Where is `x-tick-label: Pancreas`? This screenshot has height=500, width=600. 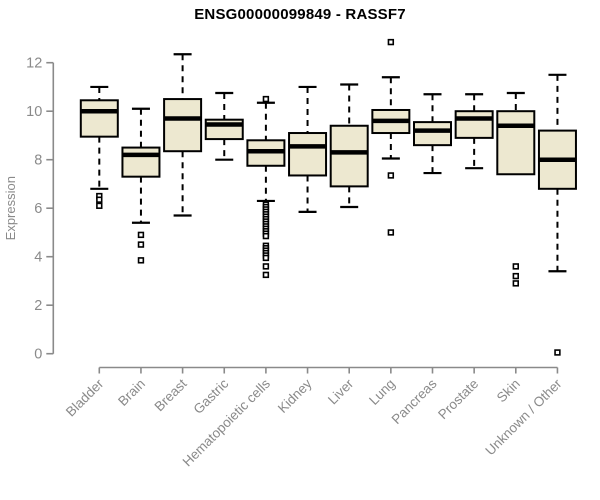
x-tick-label: Pancreas is located at coordinates (414, 401).